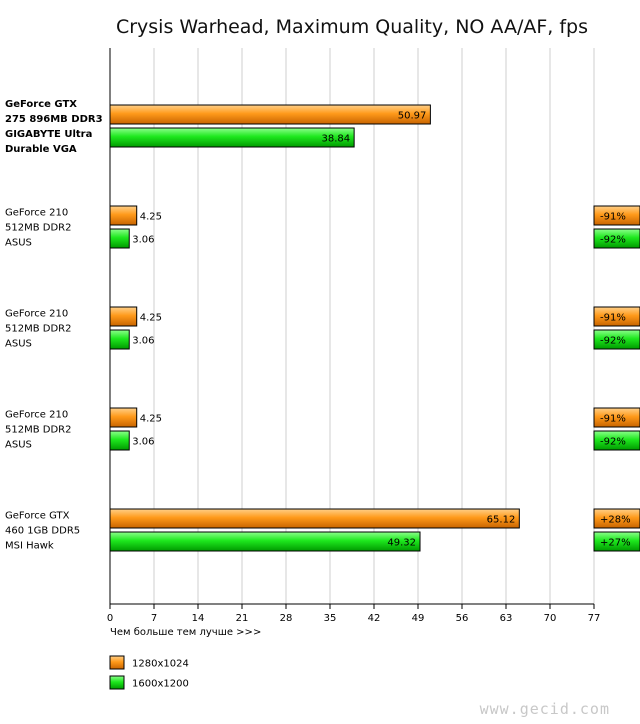  I want to click on diff-label: +27%, so click(615, 543).